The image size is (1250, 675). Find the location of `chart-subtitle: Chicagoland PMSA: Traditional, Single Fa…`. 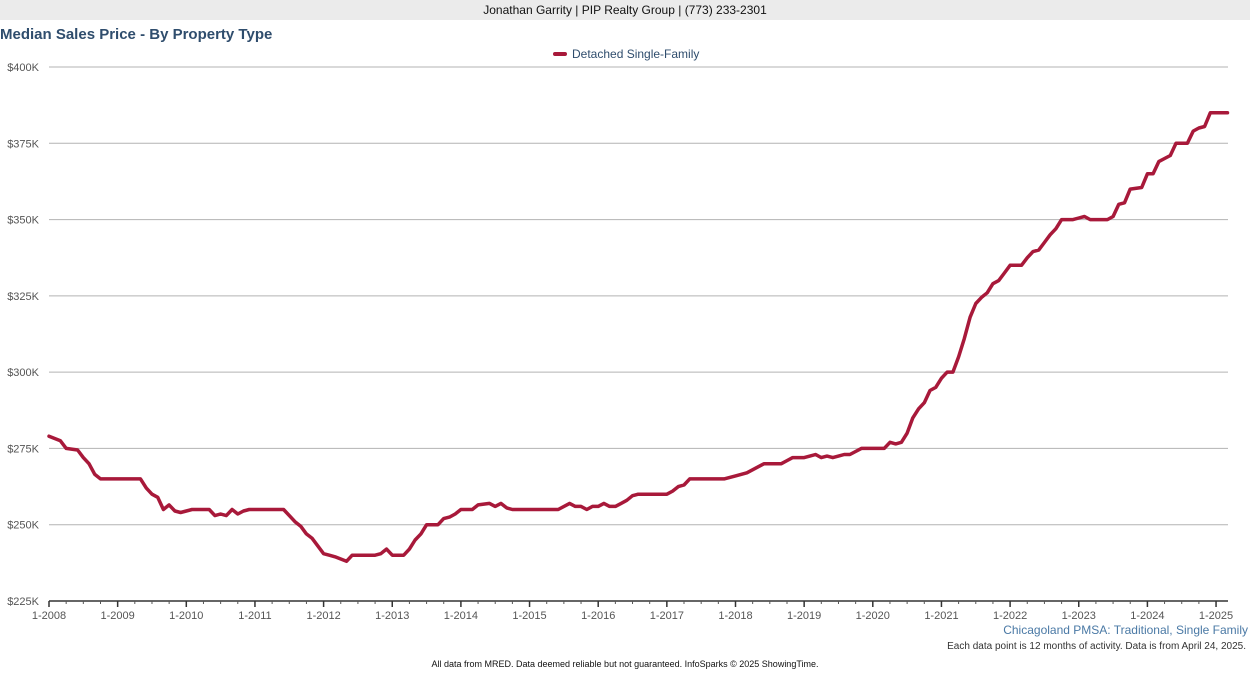

chart-subtitle: Chicagoland PMSA: Traditional, Single Fa… is located at coordinates (1125, 630).